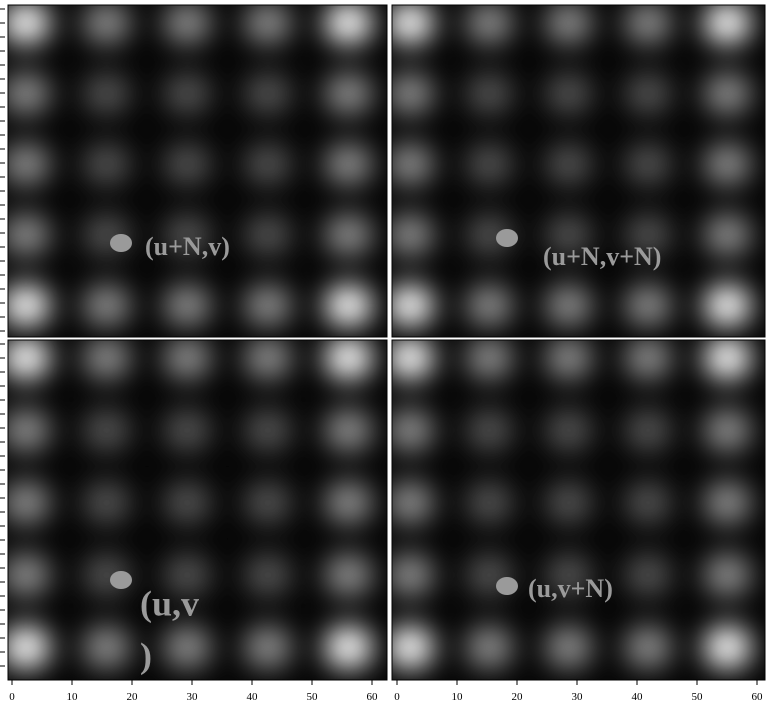 This screenshot has height=709, width=769. What do you see at coordinates (146, 656) in the screenshot?
I see `point-label: )` at bounding box center [146, 656].